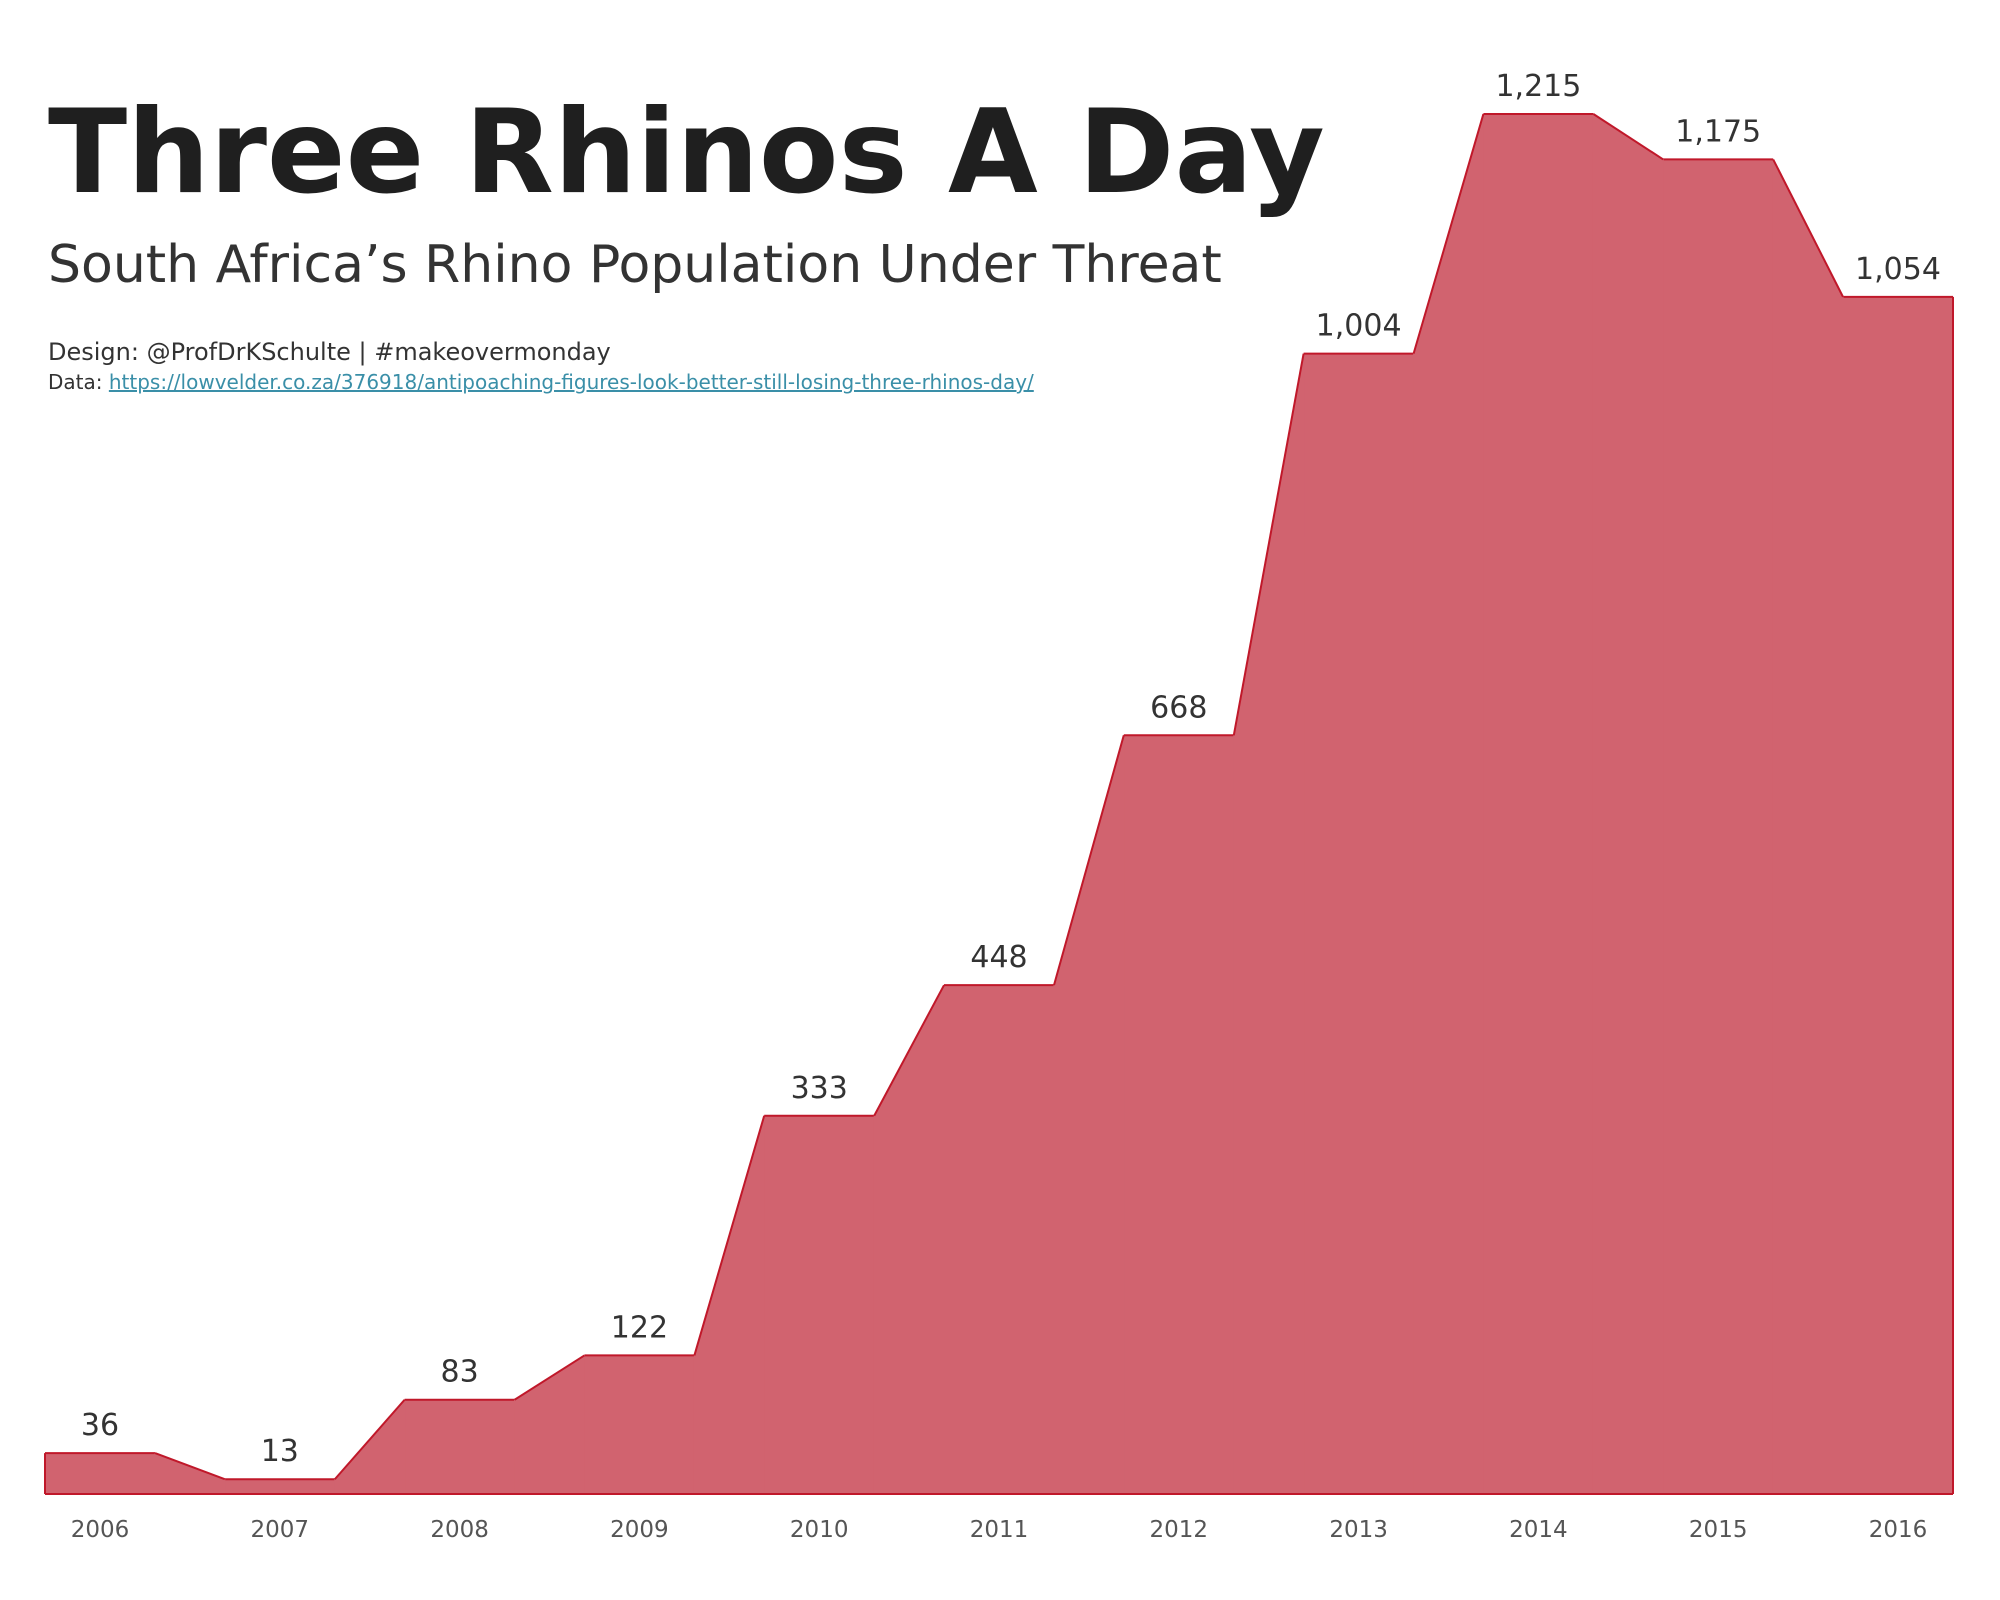 The image size is (2000, 1600). What do you see at coordinates (280, 1451) in the screenshot?
I see `value-label: 13` at bounding box center [280, 1451].